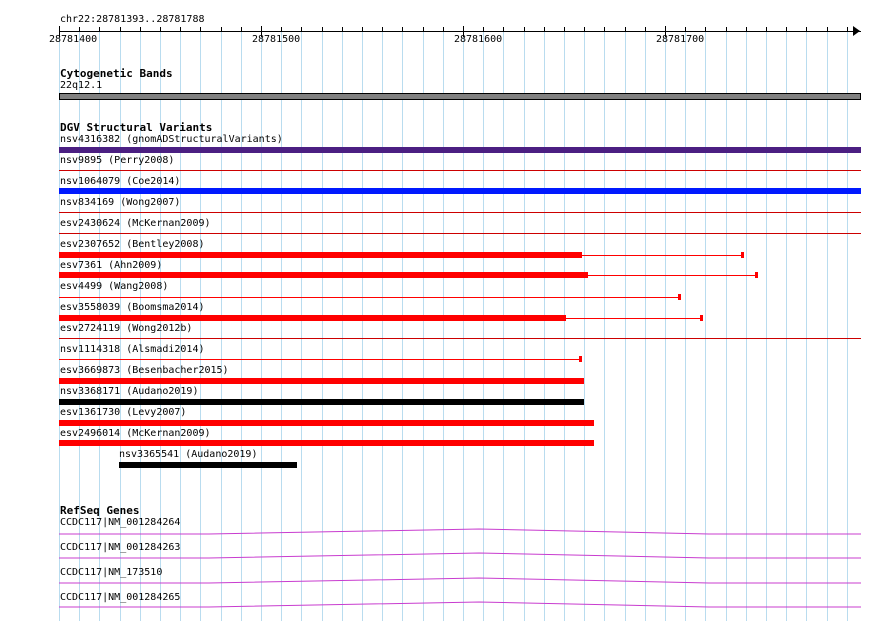 Image resolution: width=890 pixels, height=621 pixels. What do you see at coordinates (117, 160) in the screenshot?
I see `variant-label: nsv9895 (Perry2008)` at bounding box center [117, 160].